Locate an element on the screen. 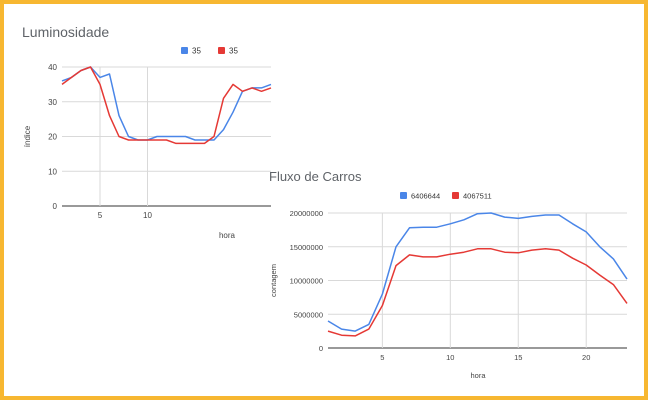 Image resolution: width=648 pixels, height=400 pixels. chart-title-luminosidade: Luminosidade is located at coordinates (66, 32).